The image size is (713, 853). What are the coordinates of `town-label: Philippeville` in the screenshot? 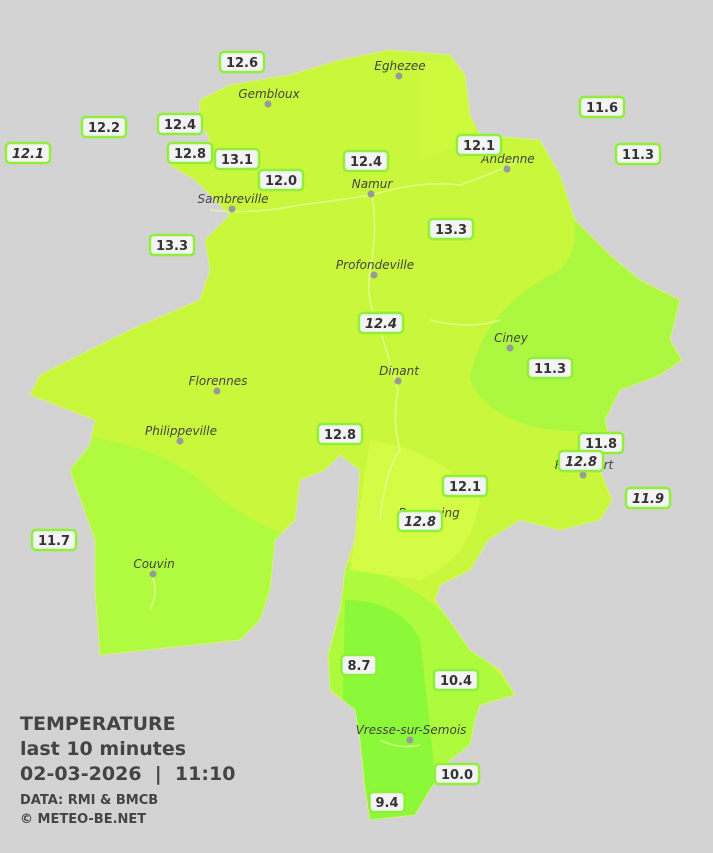 It's located at (181, 431).